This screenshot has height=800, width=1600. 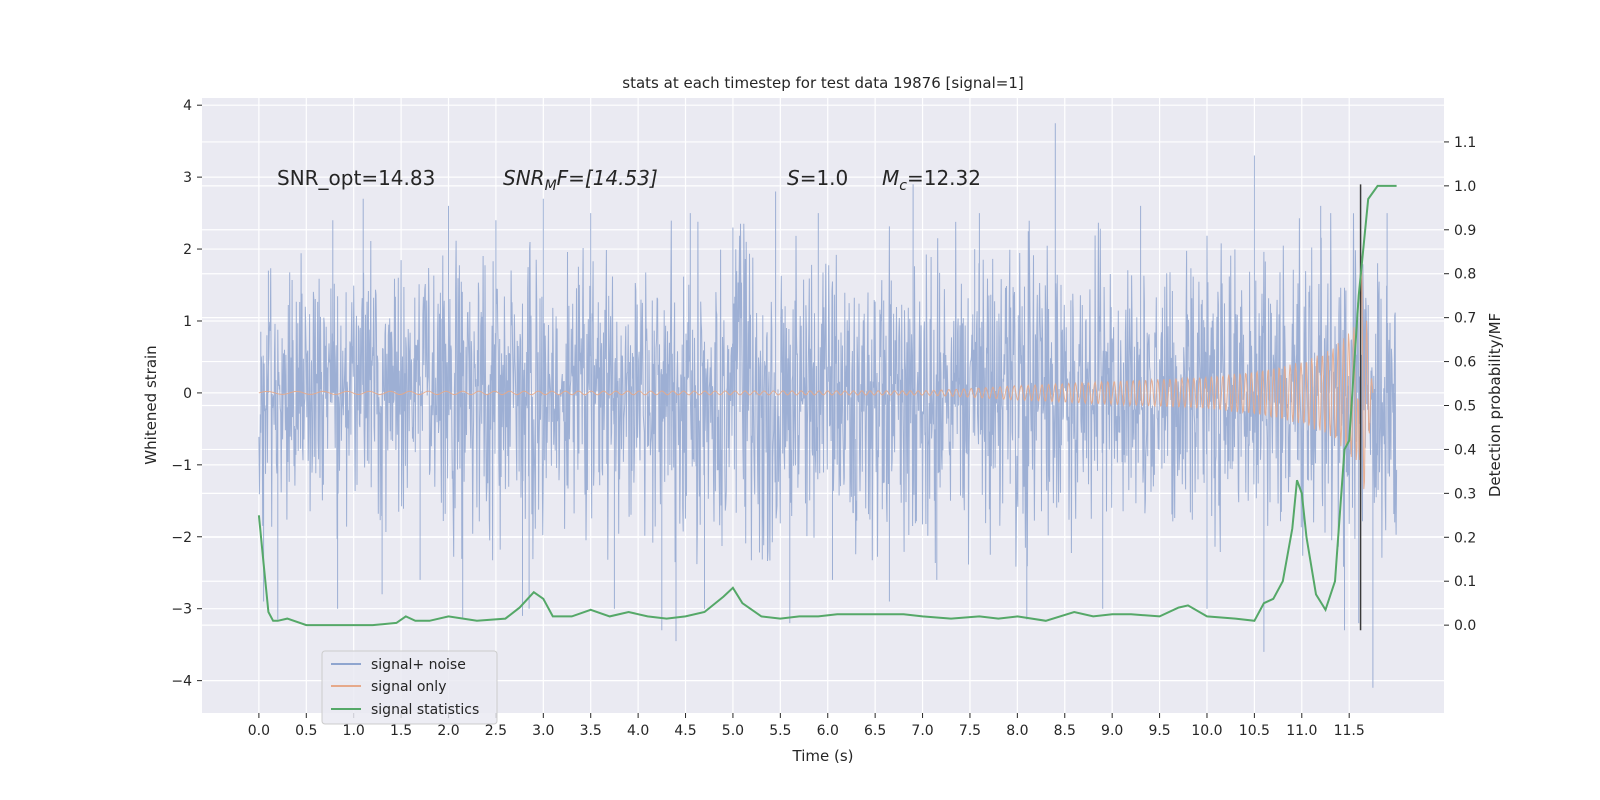 I want to click on x-tick-label: 1.0, so click(x=354, y=731).